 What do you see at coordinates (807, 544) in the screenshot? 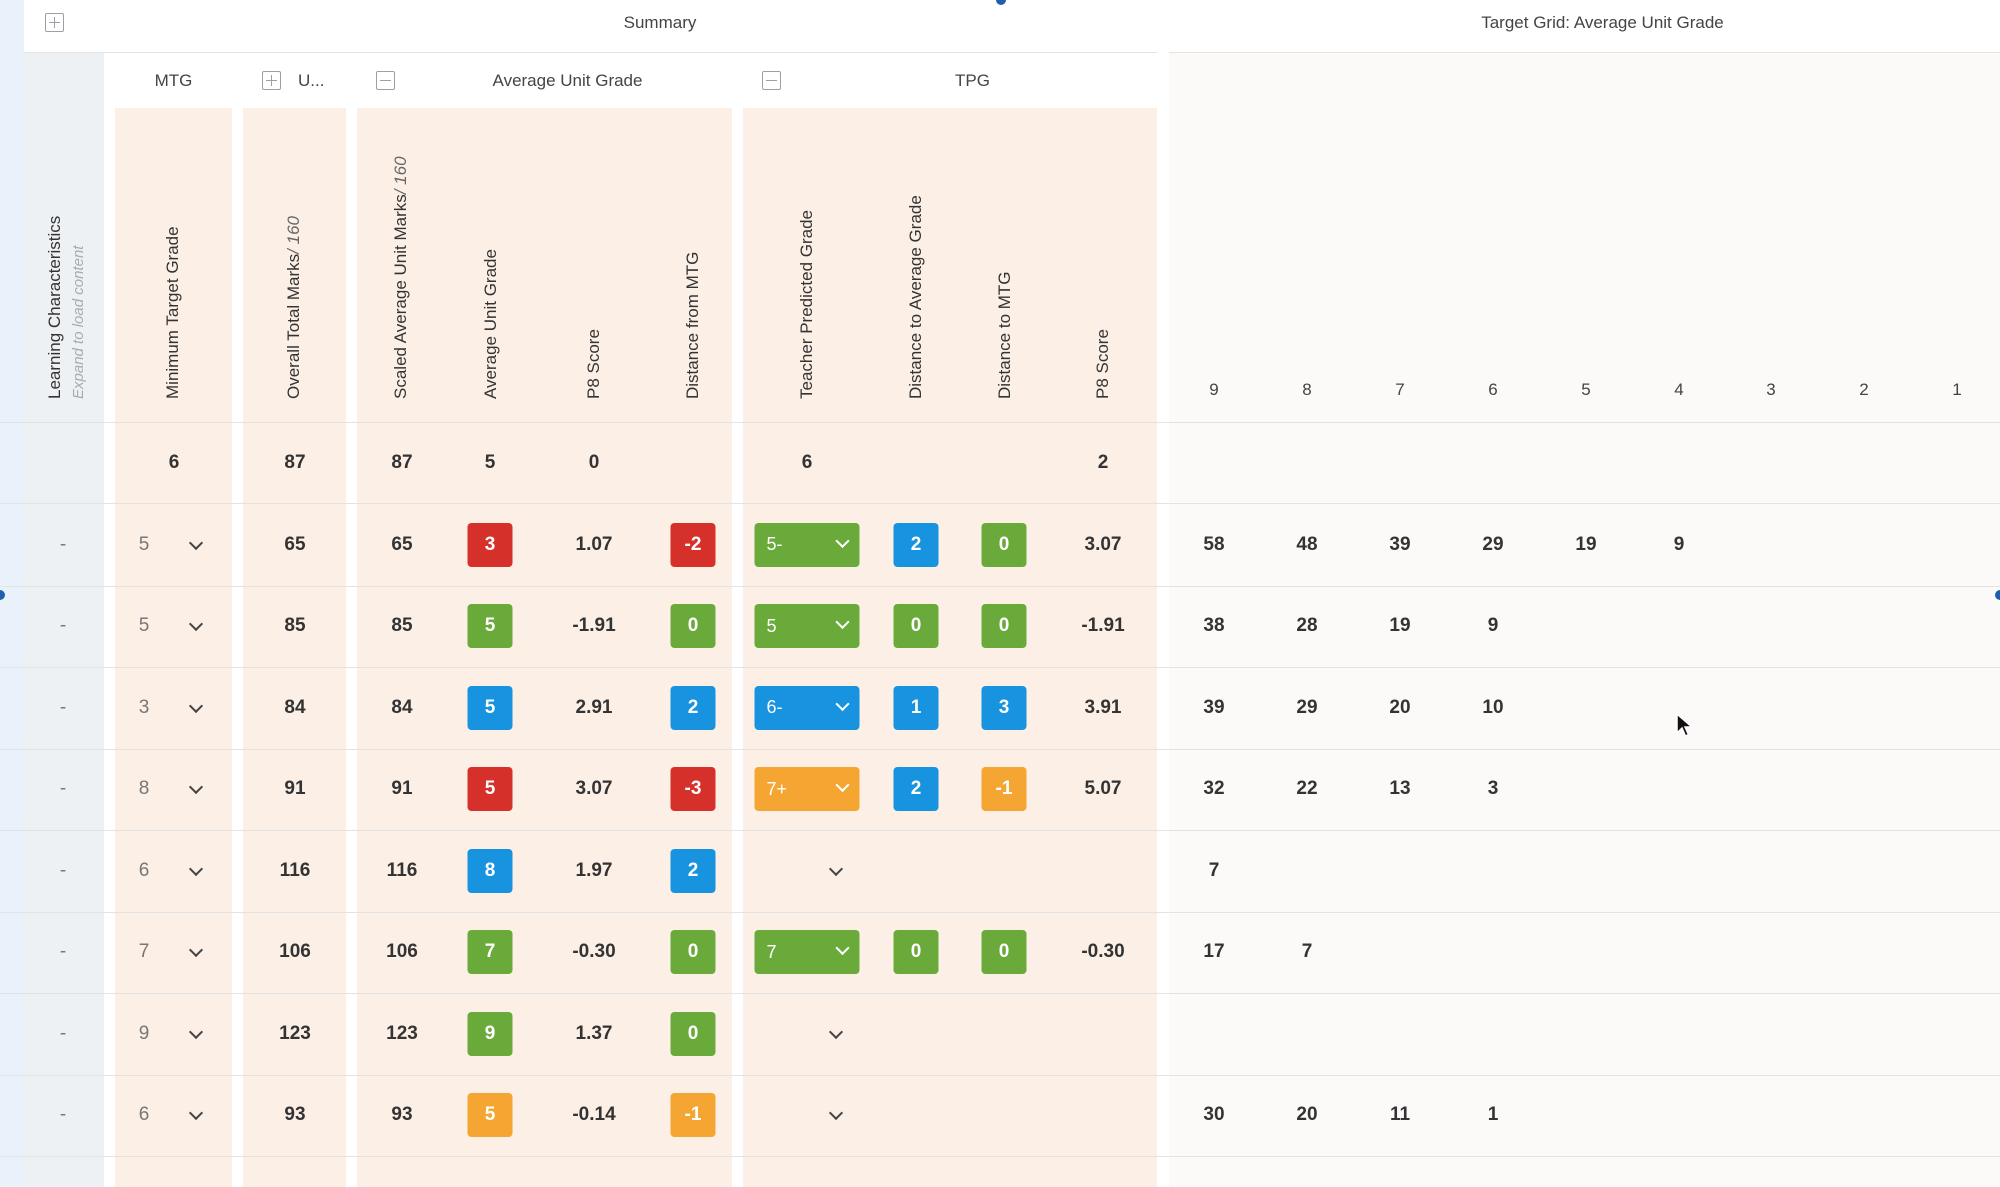
I see `row-tpg-select: 5-` at bounding box center [807, 544].